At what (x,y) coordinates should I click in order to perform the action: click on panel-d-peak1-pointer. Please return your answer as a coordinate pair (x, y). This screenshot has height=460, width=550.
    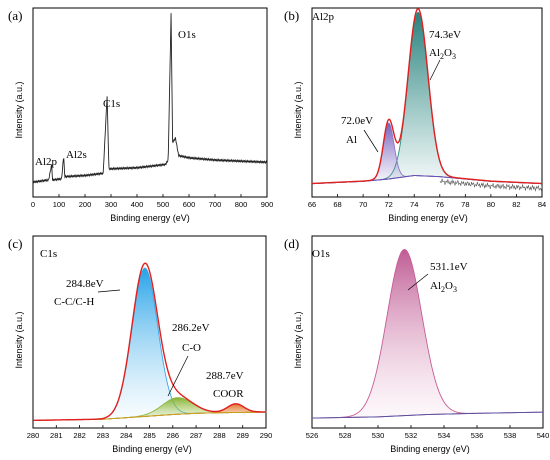
    Looking at the image, I should click on (418, 282).